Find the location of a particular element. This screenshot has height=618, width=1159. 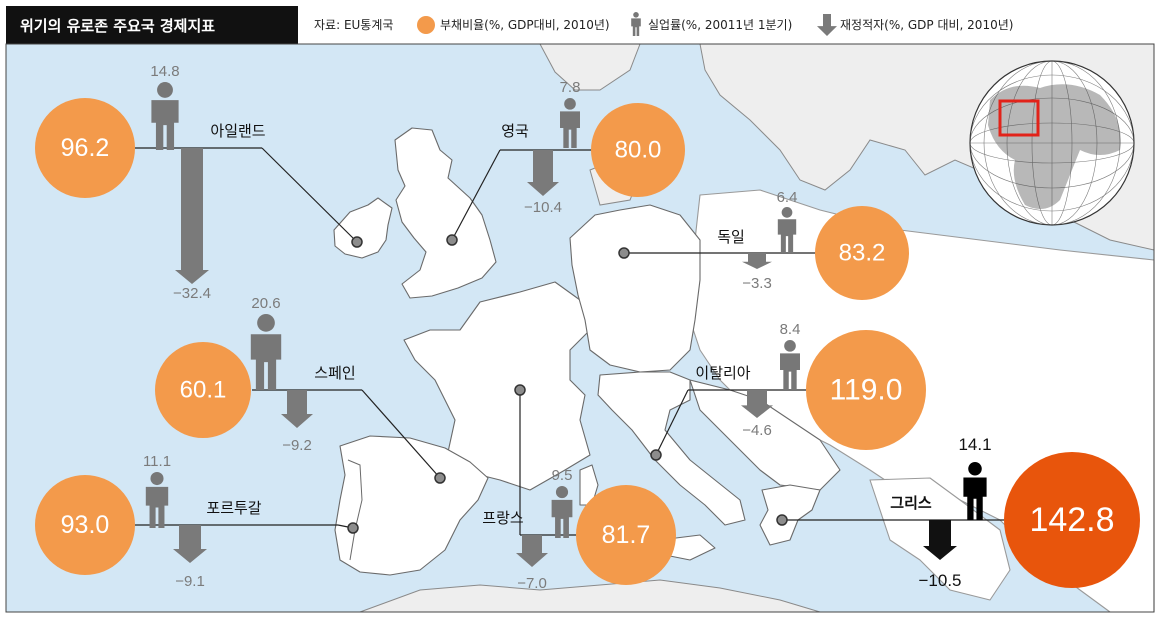

uk-deficit-arrow is located at coordinates (543, 173).